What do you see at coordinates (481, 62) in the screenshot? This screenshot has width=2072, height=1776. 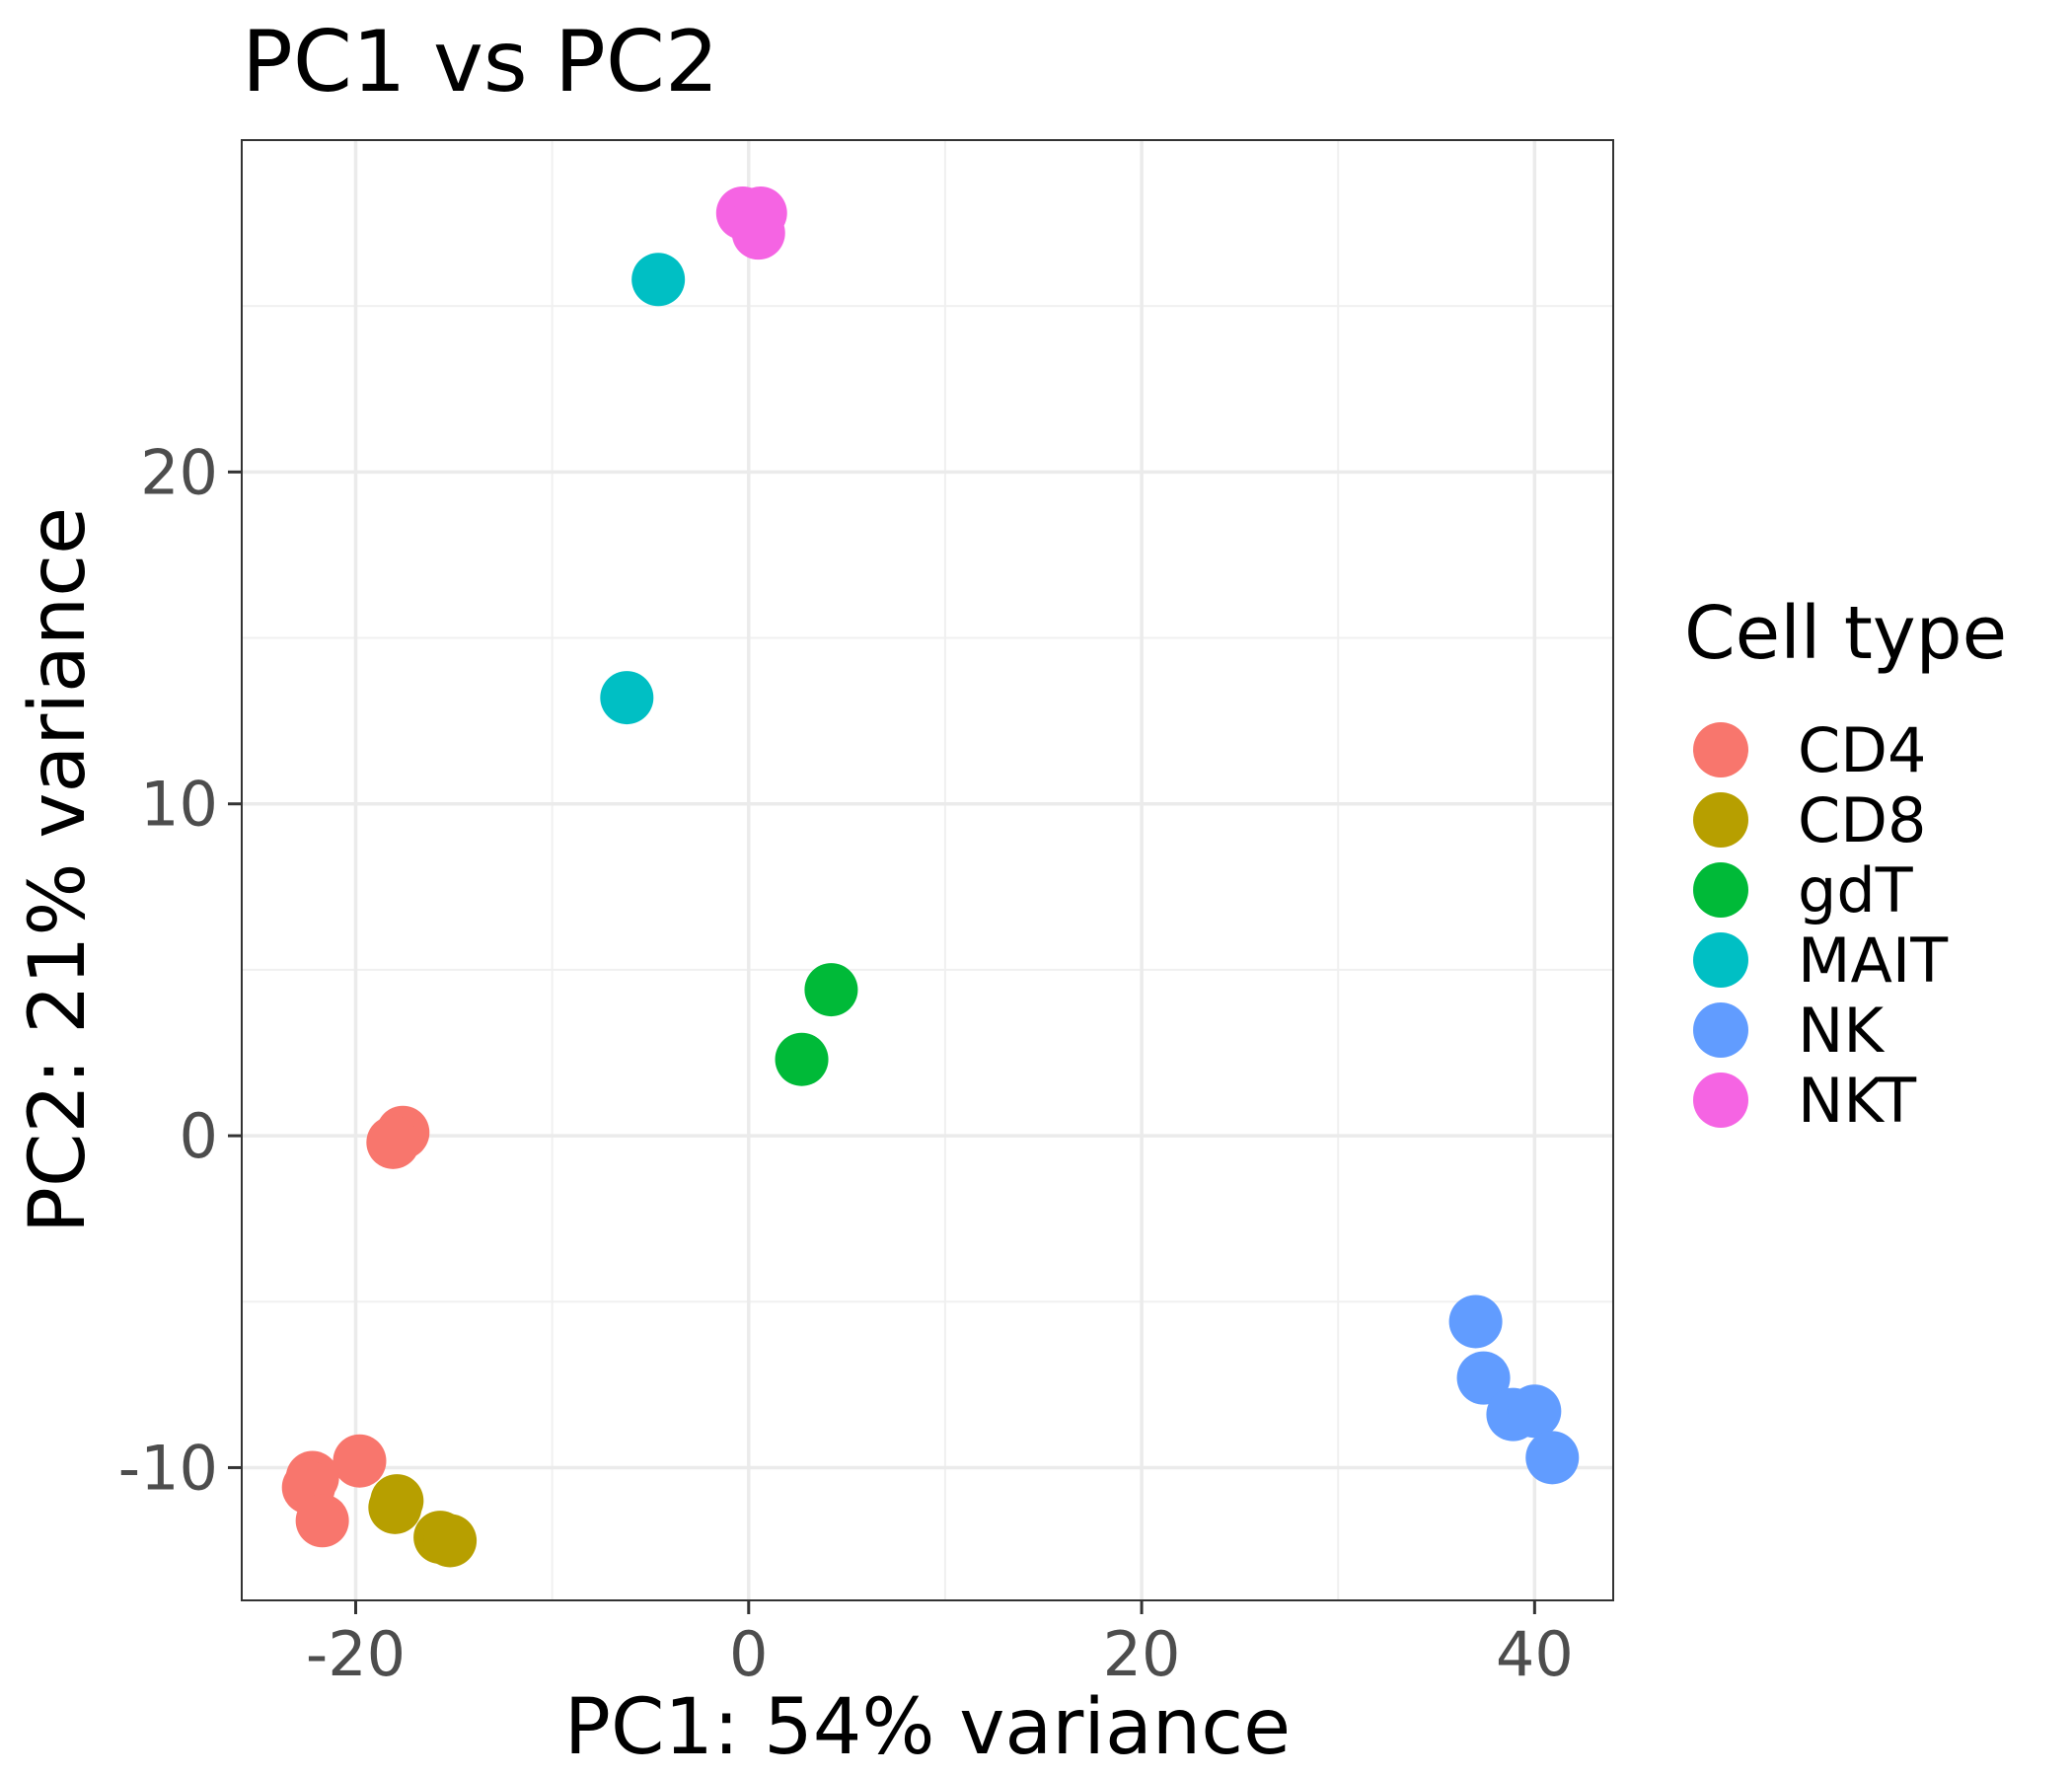 I see `chart-title: PC1 vs PC2` at bounding box center [481, 62].